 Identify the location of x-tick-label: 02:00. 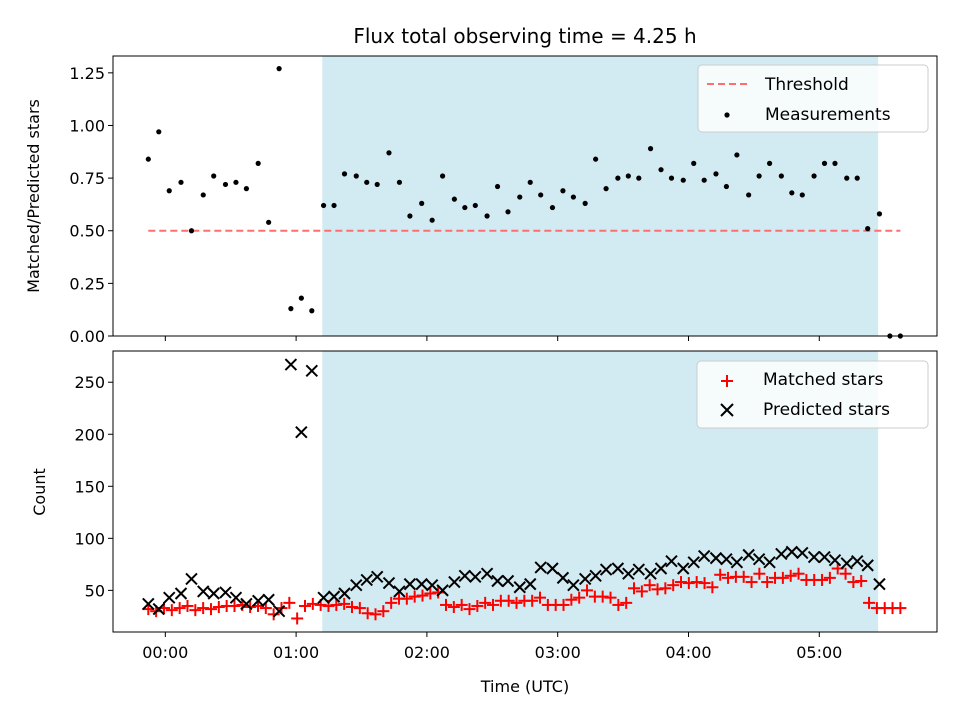
(427, 652).